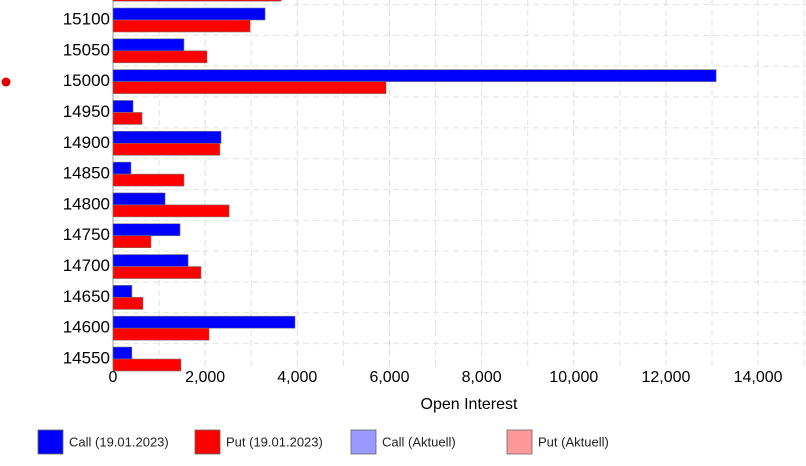 Image resolution: width=806 pixels, height=466 pixels. I want to click on y-tick-label: 14600, so click(86, 327).